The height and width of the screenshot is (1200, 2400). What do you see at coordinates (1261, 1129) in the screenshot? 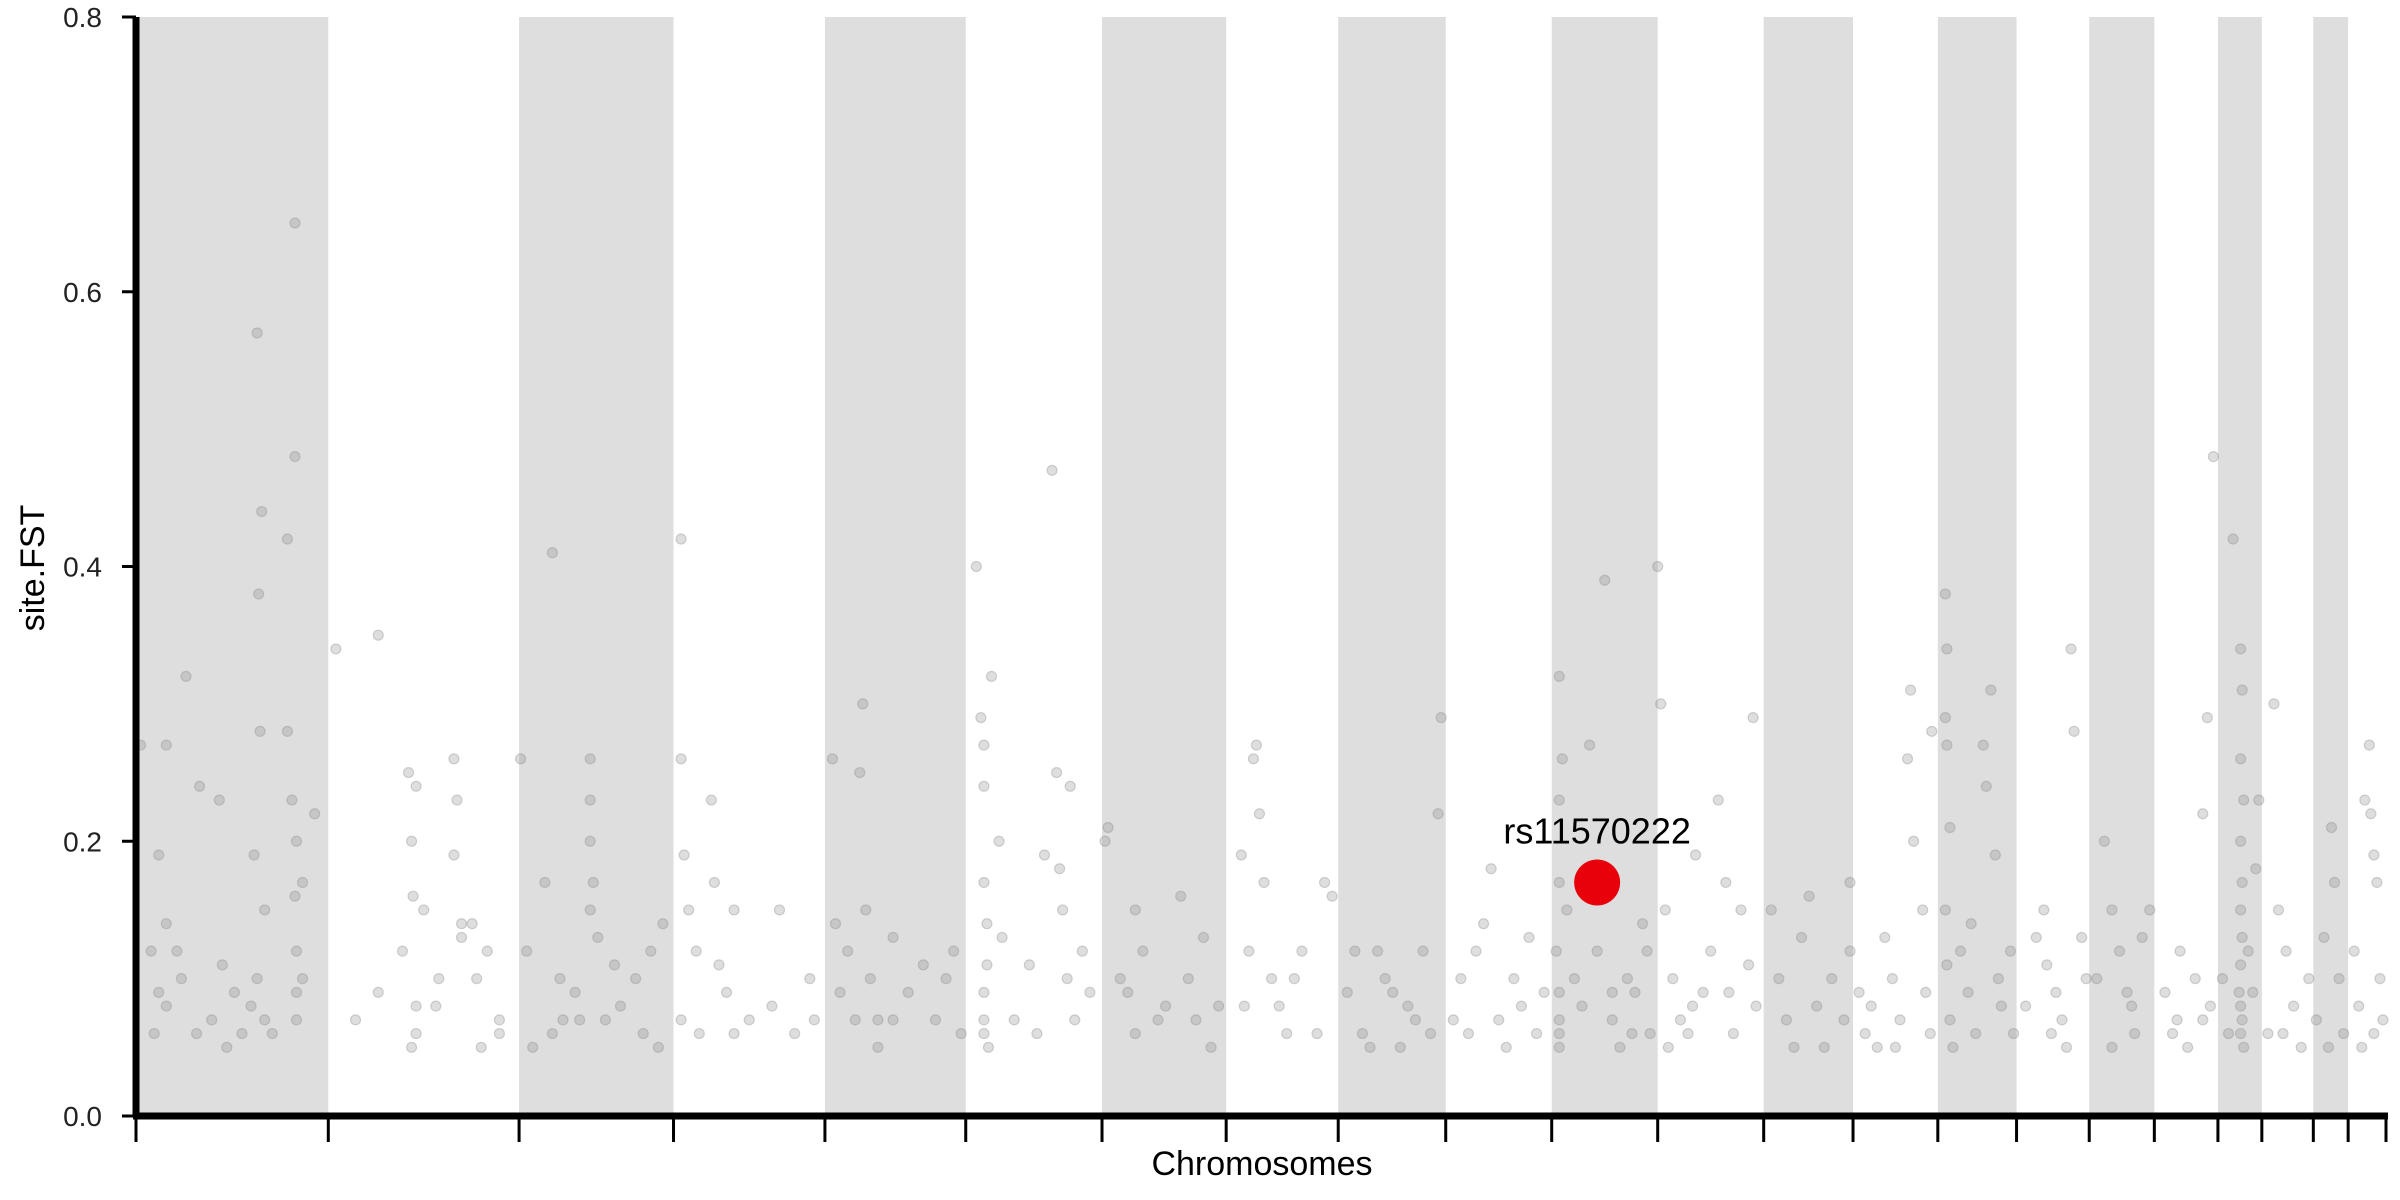
I see `x-ticks` at bounding box center [1261, 1129].